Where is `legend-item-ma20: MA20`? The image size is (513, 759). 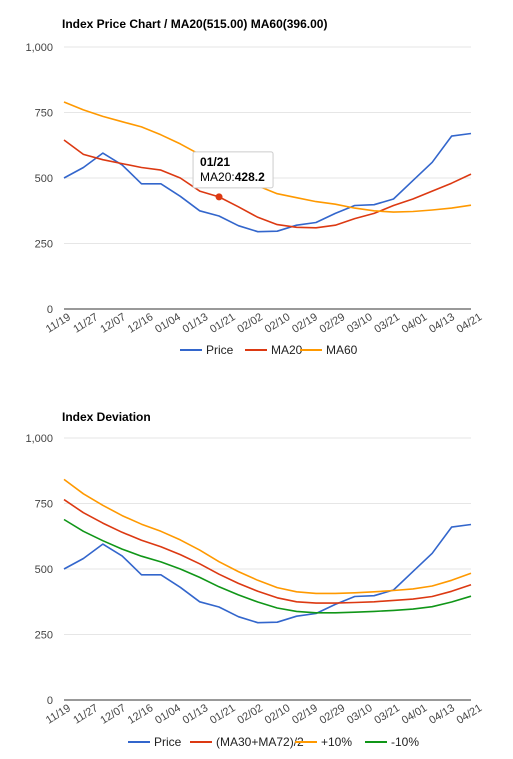
legend-item-ma20: MA20 is located at coordinates (274, 350).